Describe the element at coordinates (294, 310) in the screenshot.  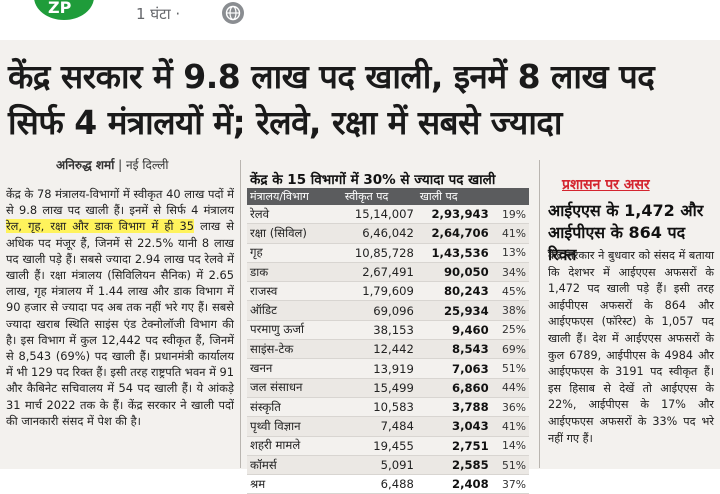
I see `row-department: ऑडिट` at that location.